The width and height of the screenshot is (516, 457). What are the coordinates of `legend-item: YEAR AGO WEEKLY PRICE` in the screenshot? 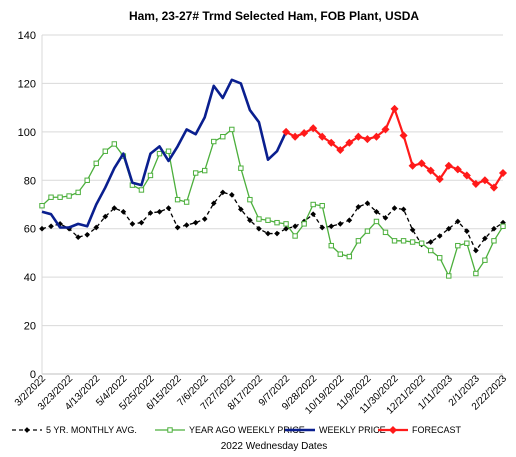 It's located at (230, 430).